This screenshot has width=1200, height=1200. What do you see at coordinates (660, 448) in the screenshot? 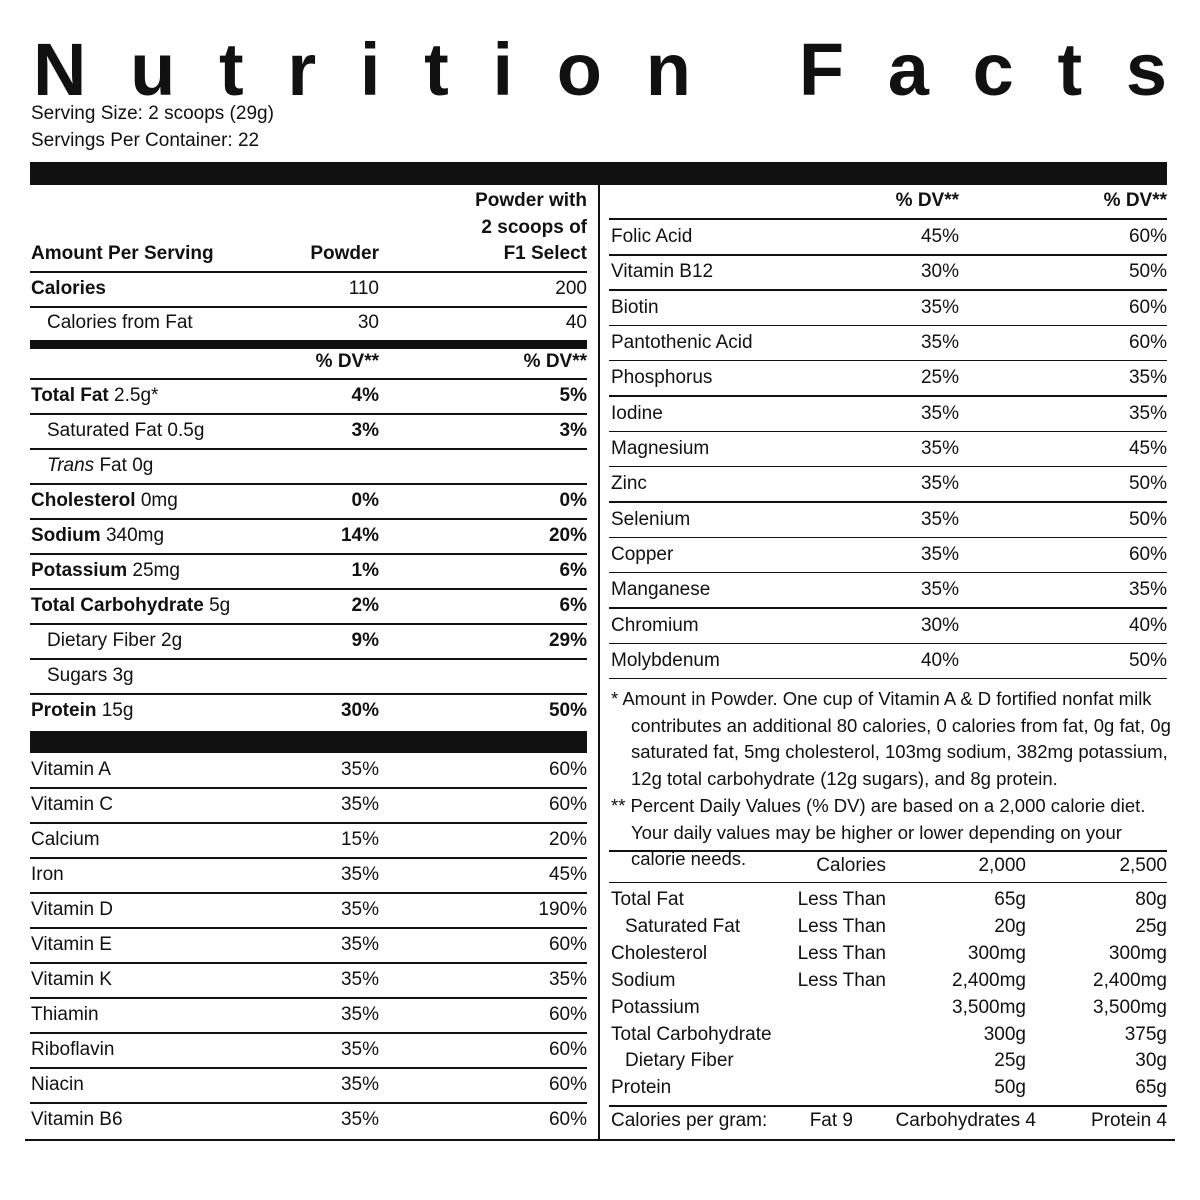
I see `row-label: Magnesium` at bounding box center [660, 448].